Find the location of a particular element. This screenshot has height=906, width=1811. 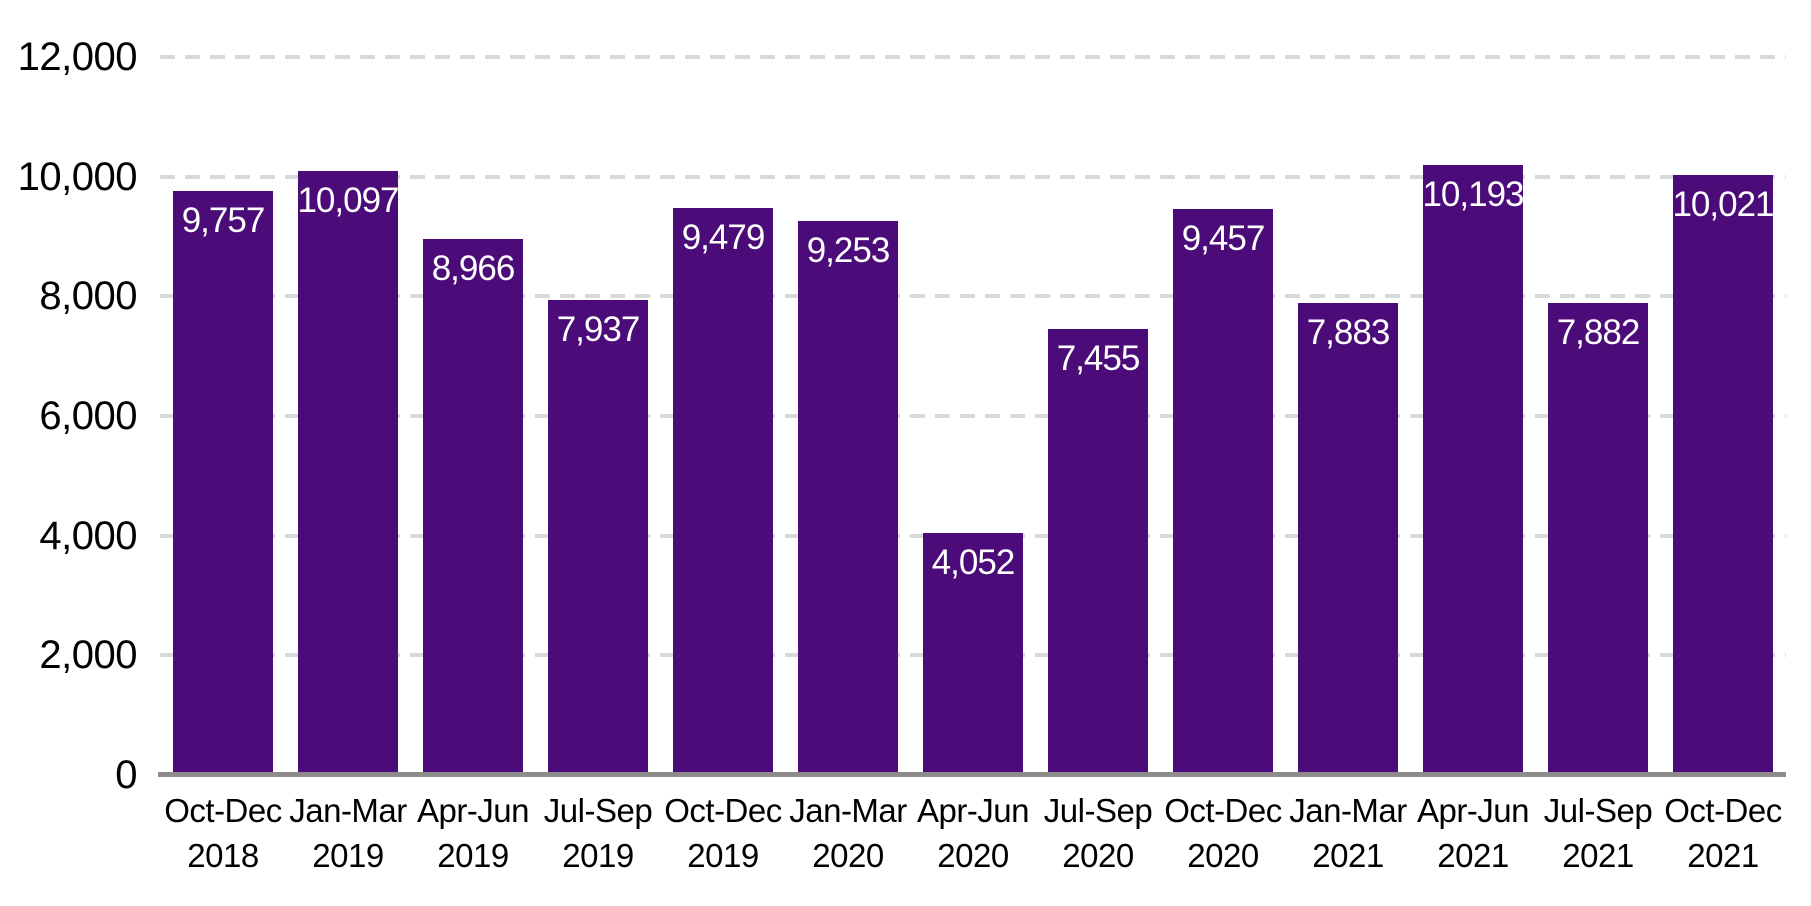

x-axis-tick-label: Jul-Sep 2020 is located at coordinates (1098, 833).